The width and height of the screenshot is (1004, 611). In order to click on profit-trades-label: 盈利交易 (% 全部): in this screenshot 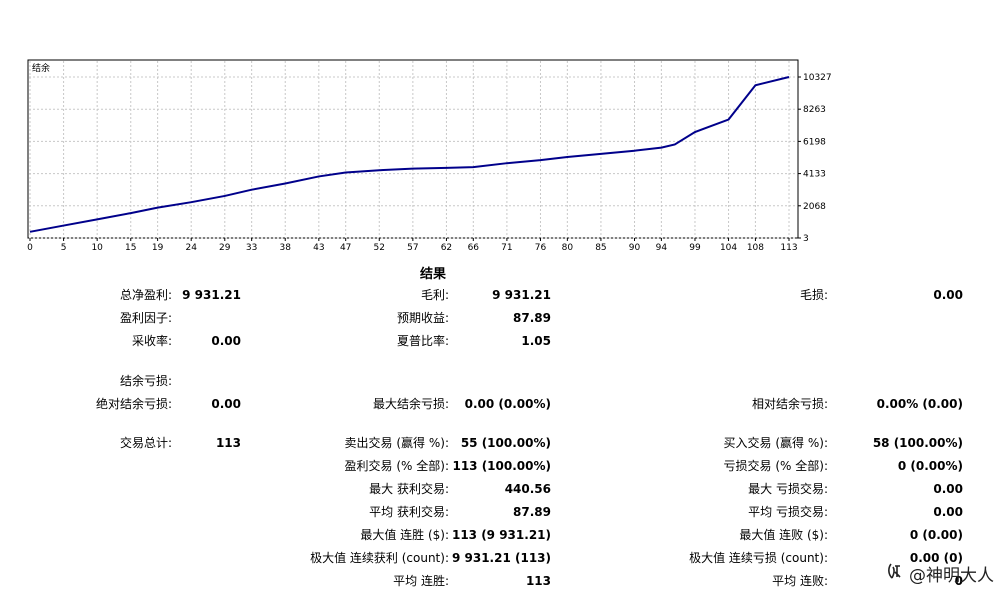, I will do `click(396, 466)`.